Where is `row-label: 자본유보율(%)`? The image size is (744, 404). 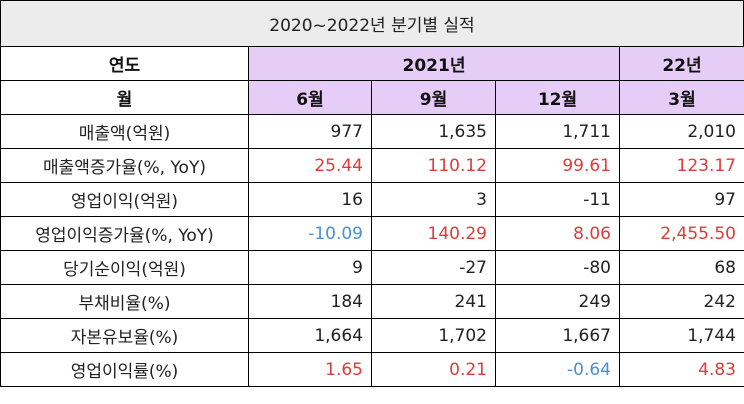 row-label: 자본유보율(%) is located at coordinates (124, 335).